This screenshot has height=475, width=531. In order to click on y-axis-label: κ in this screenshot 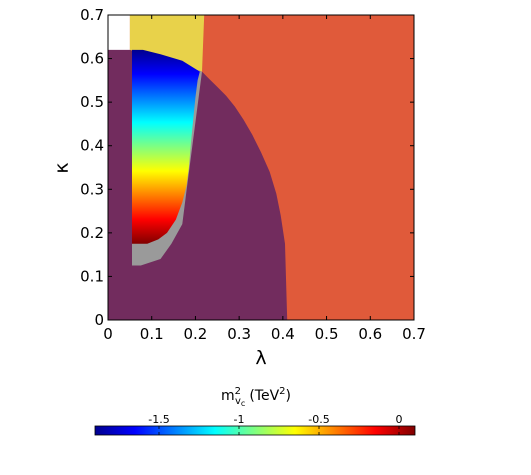, I will do `click(62, 167)`.